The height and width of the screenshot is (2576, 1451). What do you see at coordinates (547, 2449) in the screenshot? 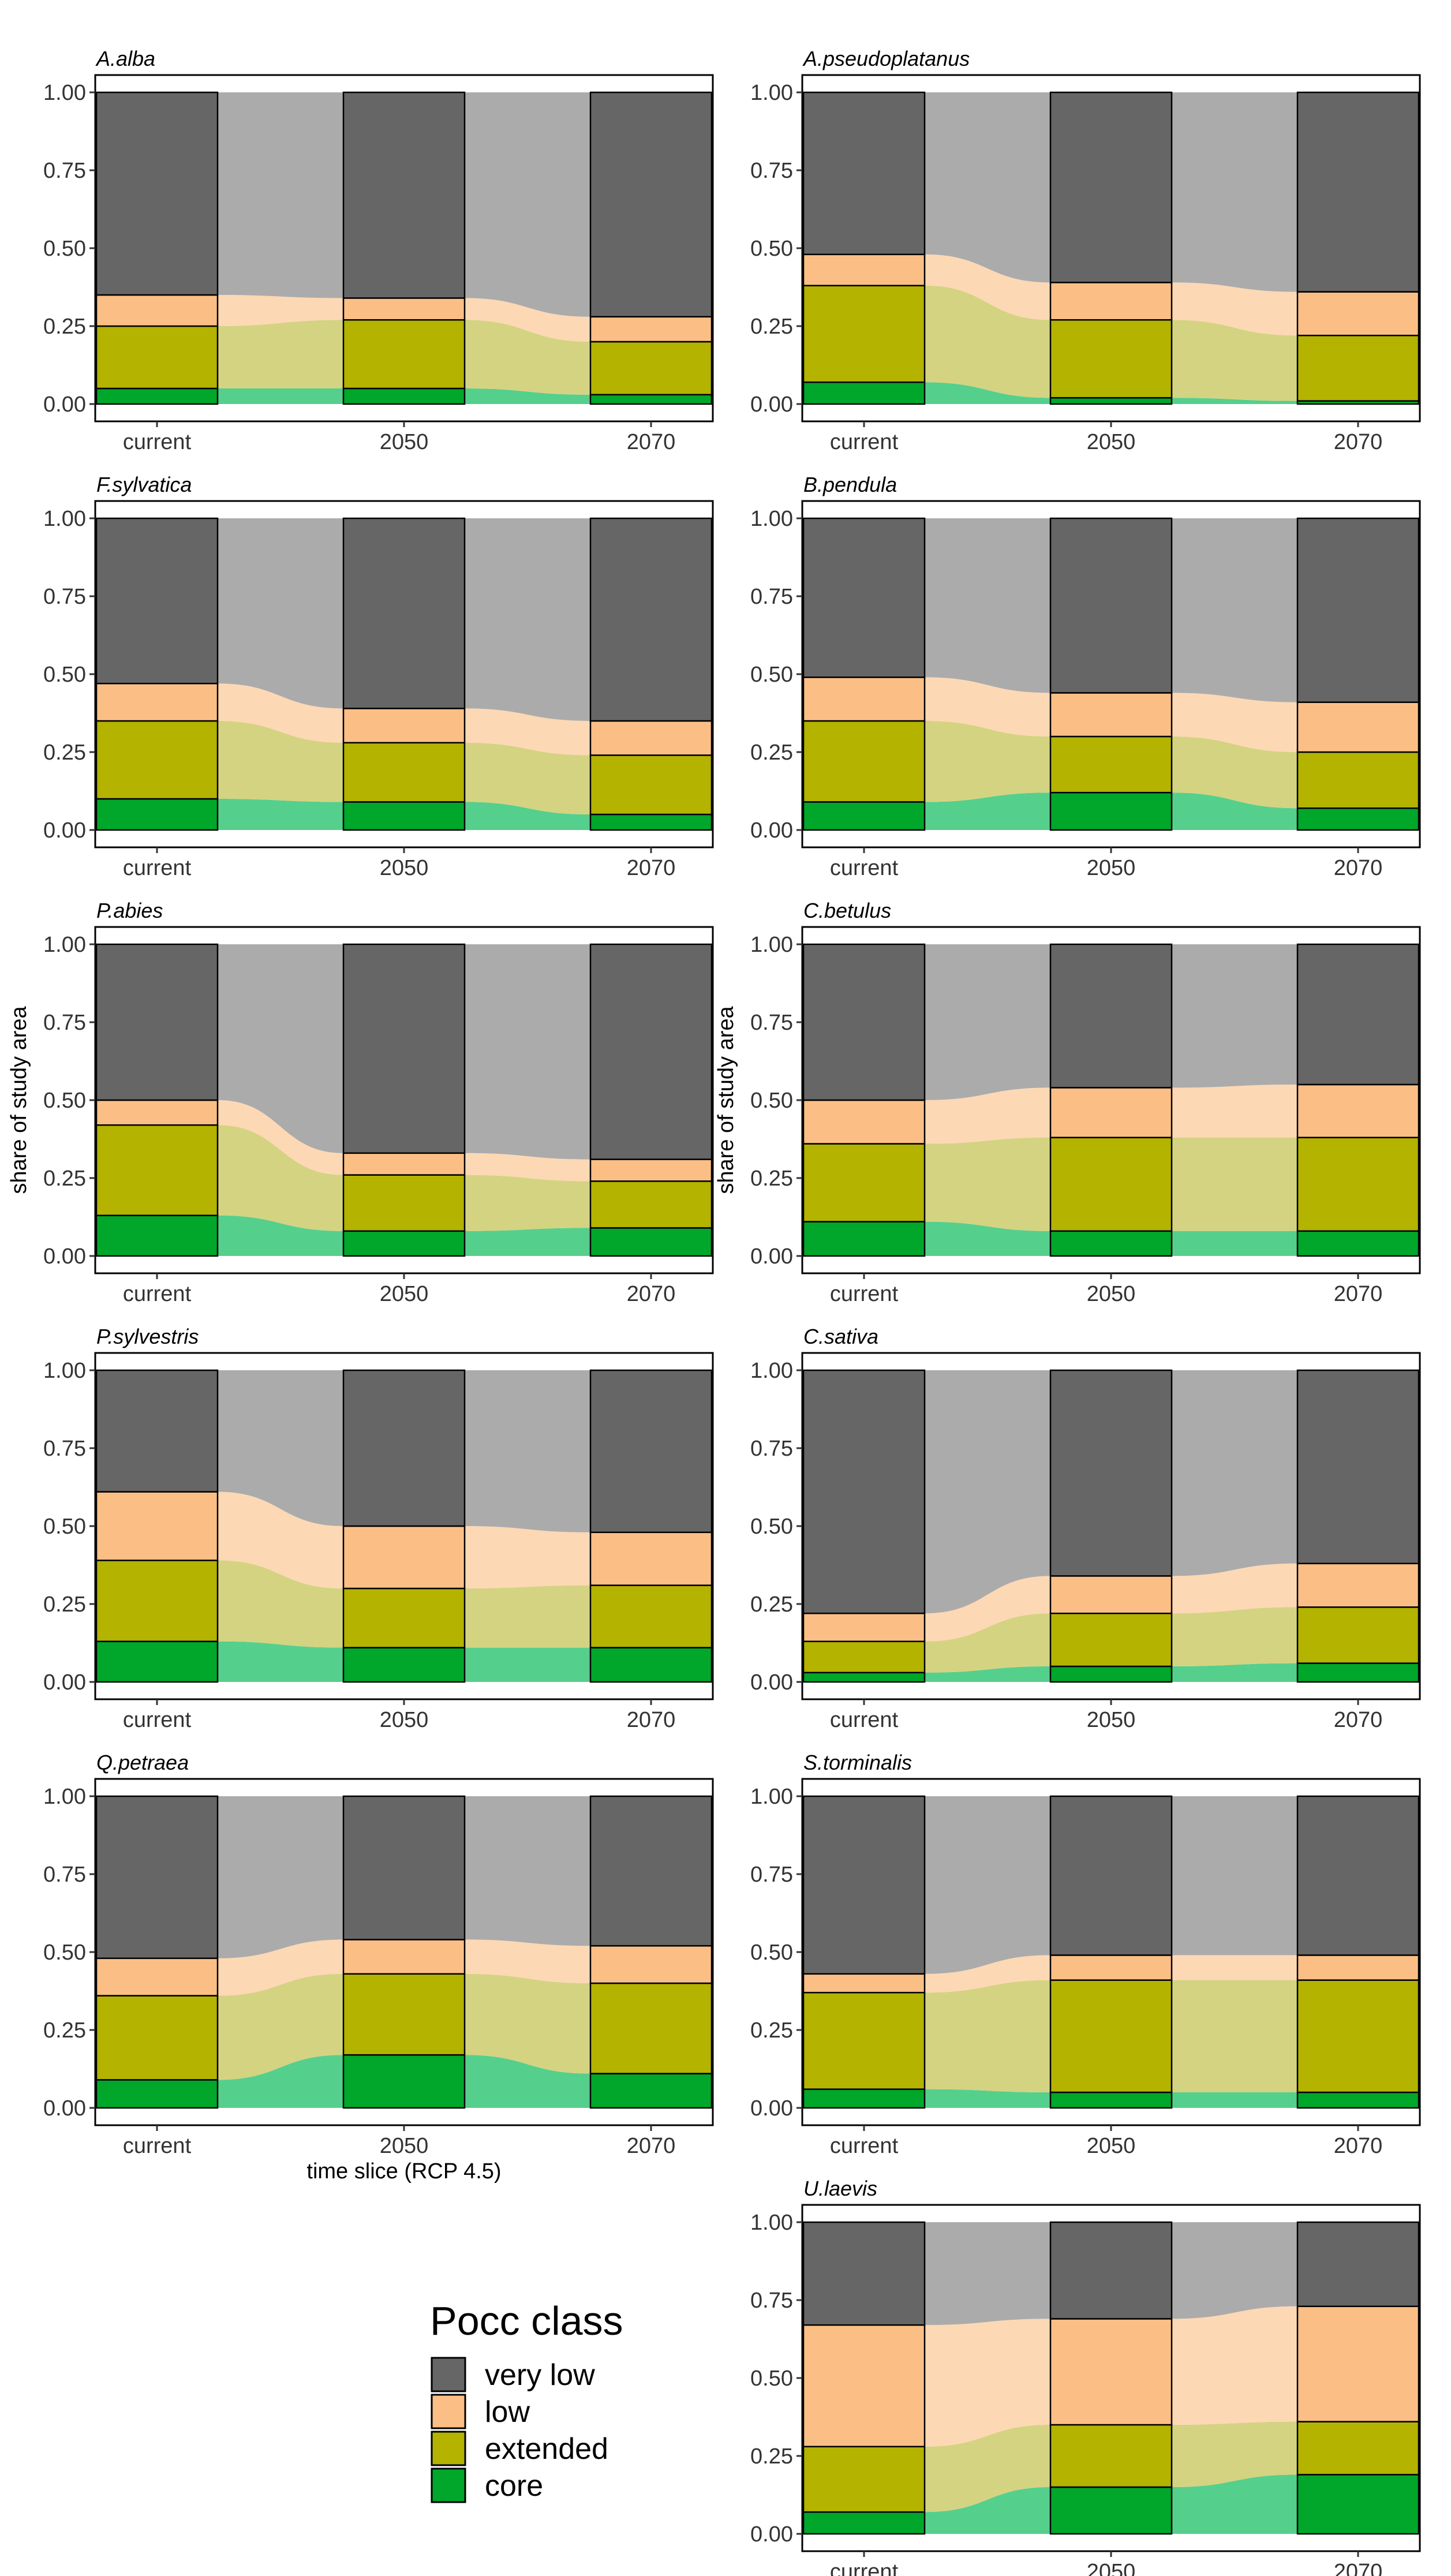
I see `legend-label: extended` at bounding box center [547, 2449].